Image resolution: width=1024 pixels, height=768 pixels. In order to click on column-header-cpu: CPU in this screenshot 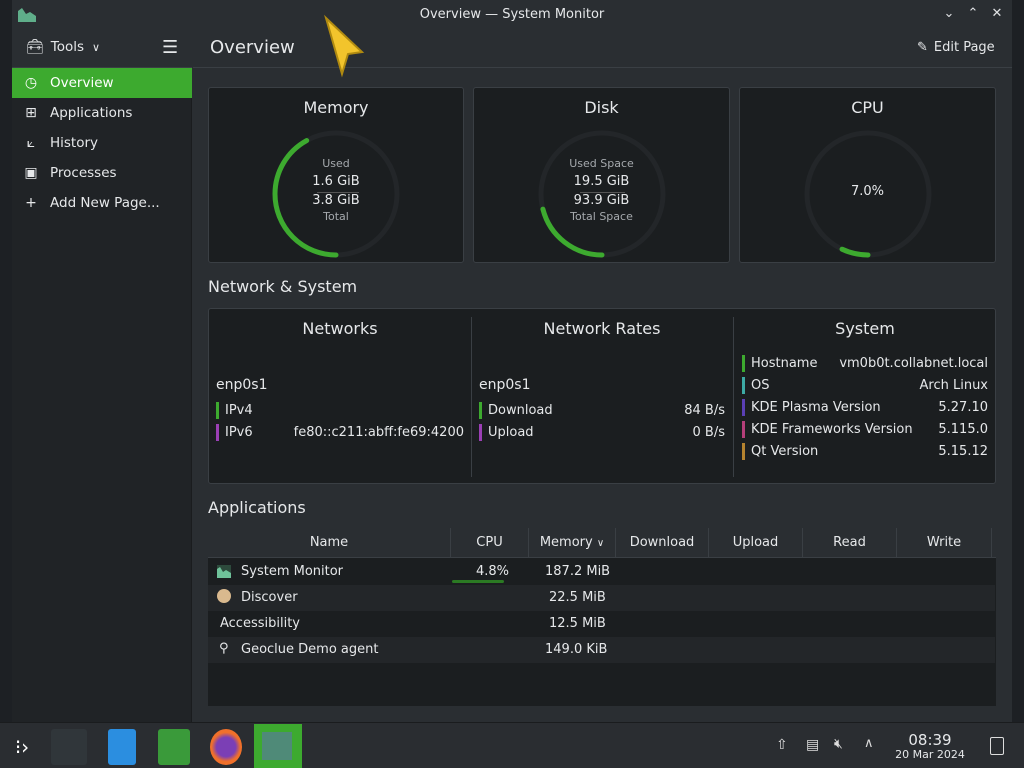, I will do `click(490, 543)`.